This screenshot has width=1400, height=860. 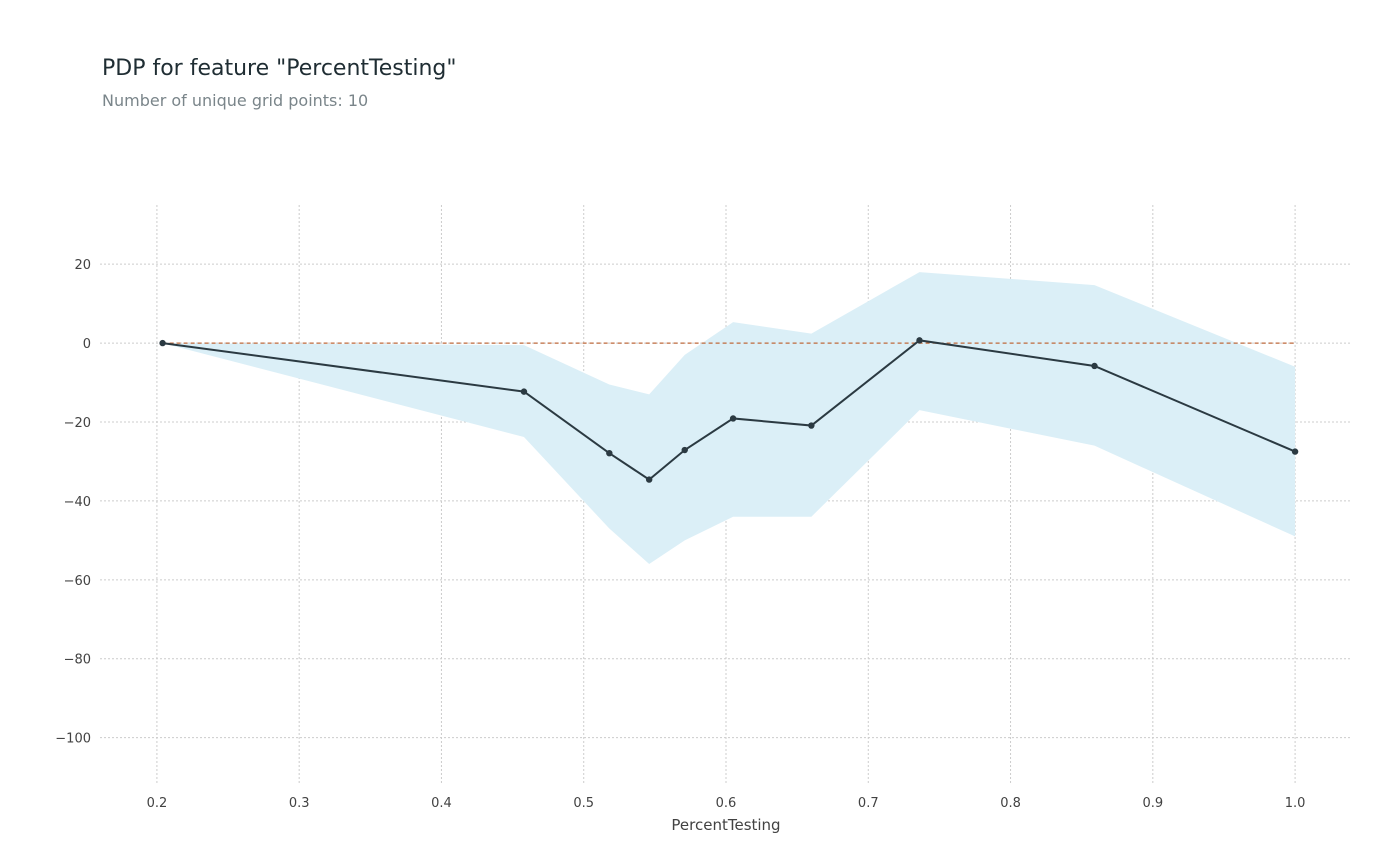 What do you see at coordinates (299, 803) in the screenshot?
I see `x-tick-label: 0.3` at bounding box center [299, 803].